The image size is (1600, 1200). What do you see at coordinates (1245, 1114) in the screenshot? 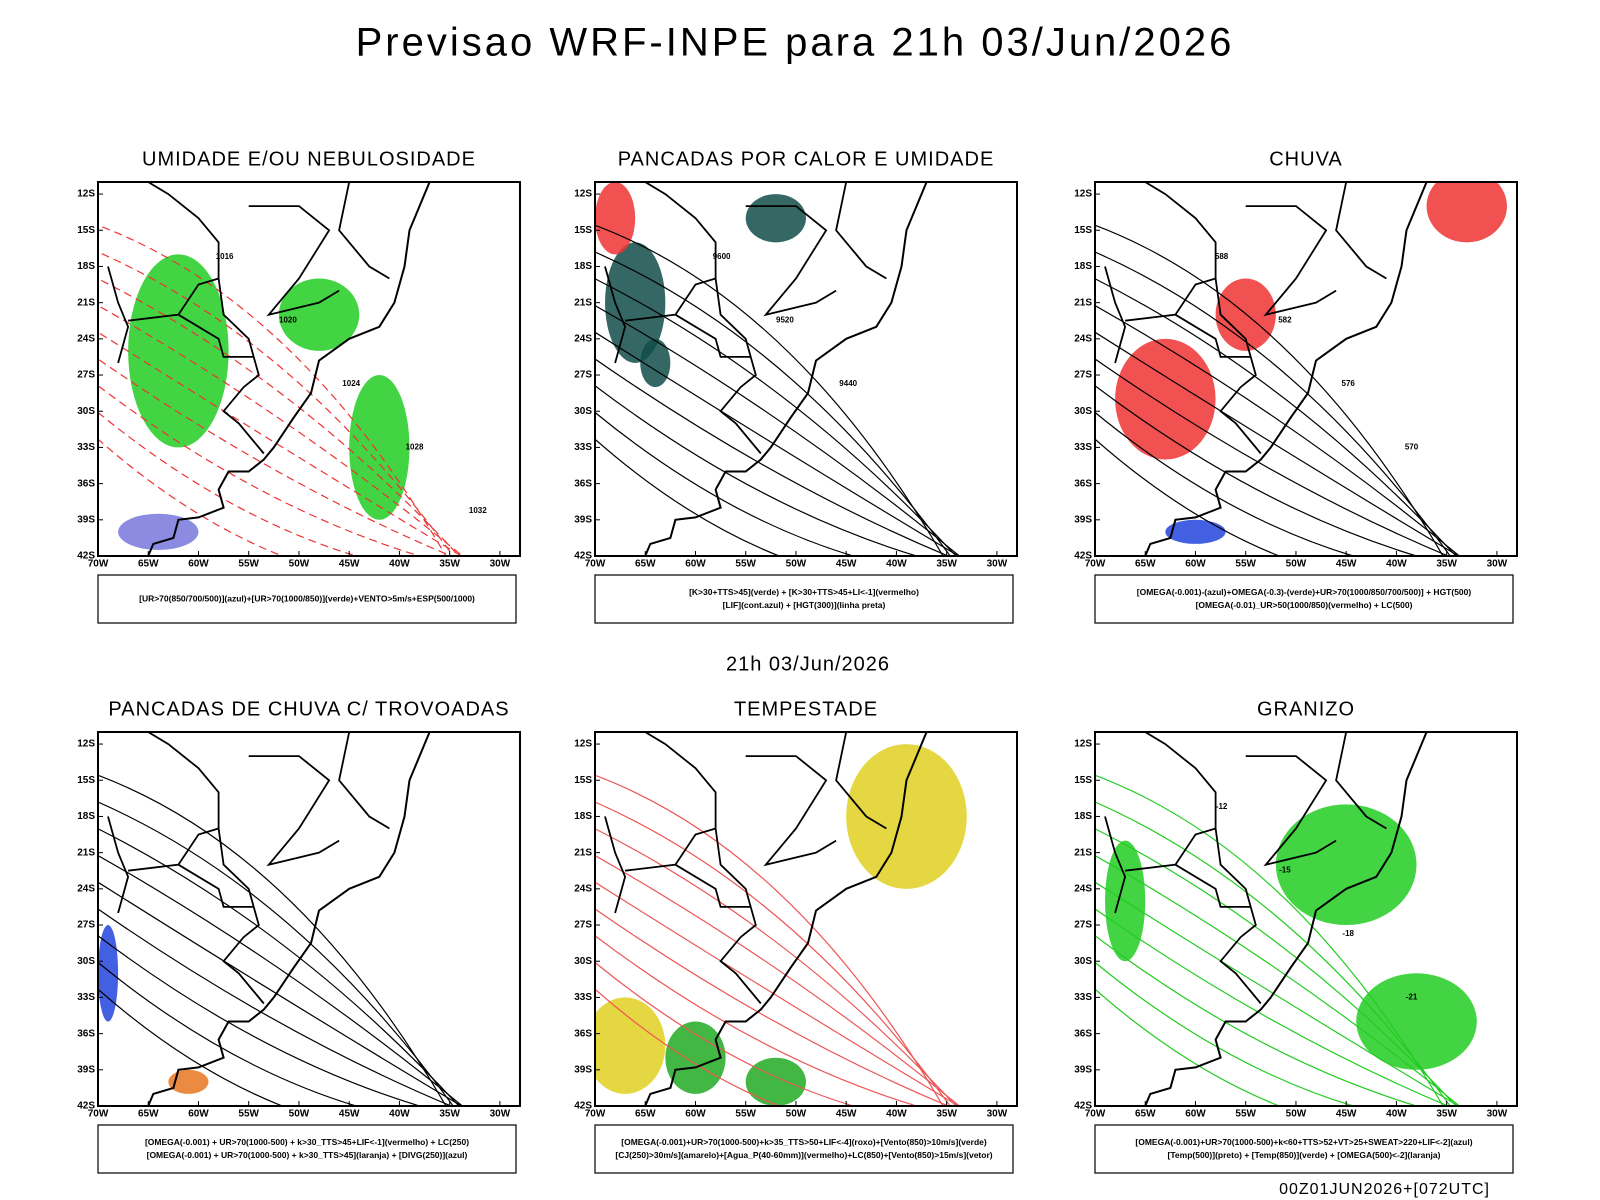
I see `lon-label: 55W` at bounding box center [1245, 1114].